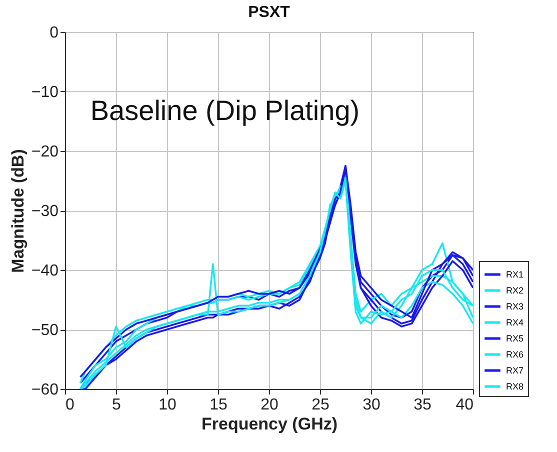  What do you see at coordinates (371, 405) in the screenshot?
I see `x-tick-label: 30` at bounding box center [371, 405].